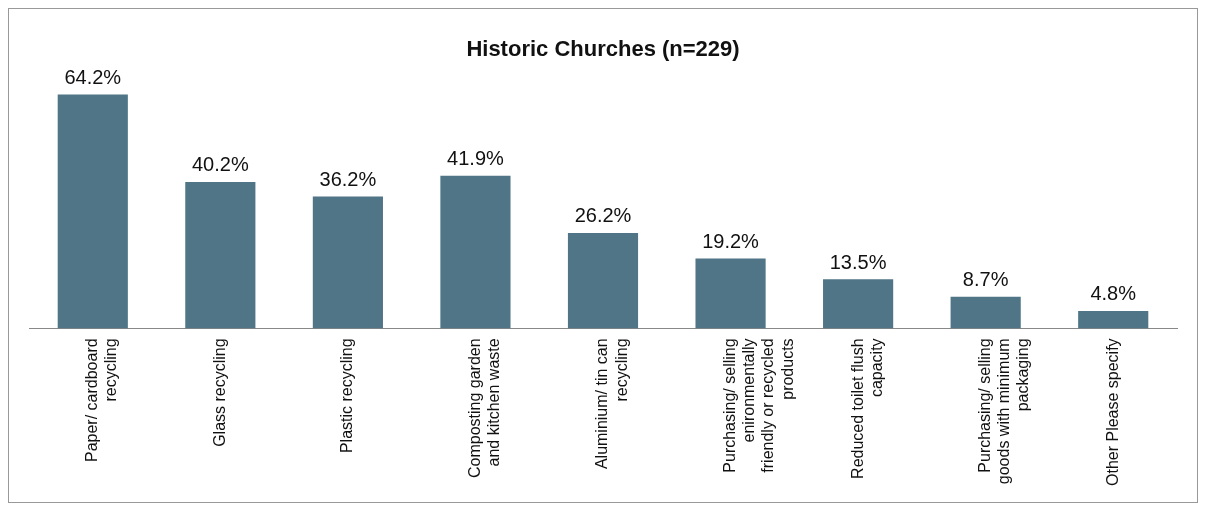 This screenshot has height=511, width=1208. I want to click on data-label: 4.8%, so click(1113, 293).